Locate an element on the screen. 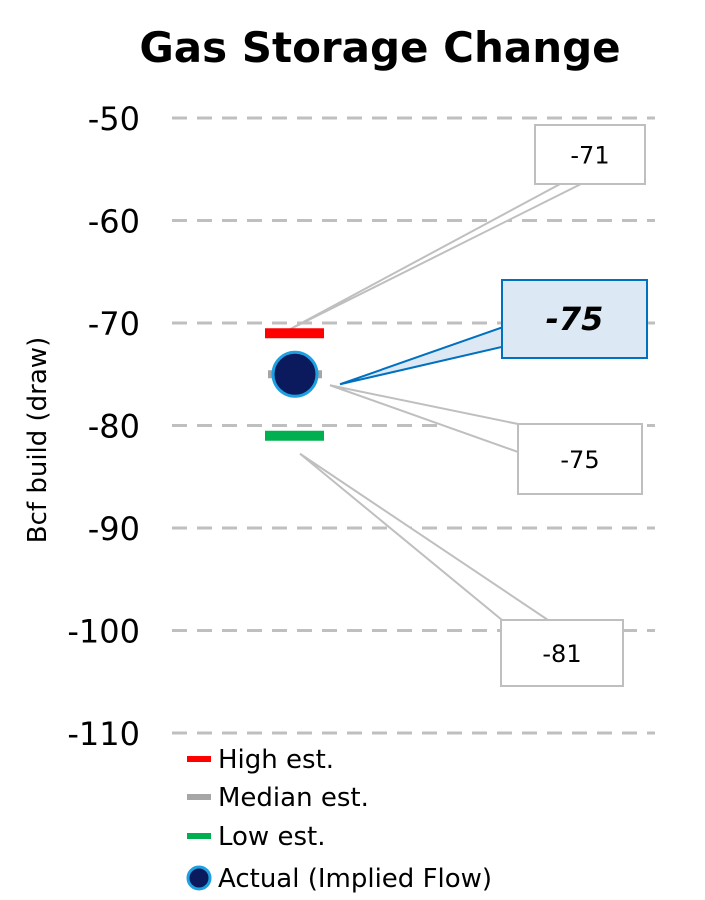  y-axis-ticks: -50 -60 -70 -80 -90 -100 -110 is located at coordinates (103, 426).